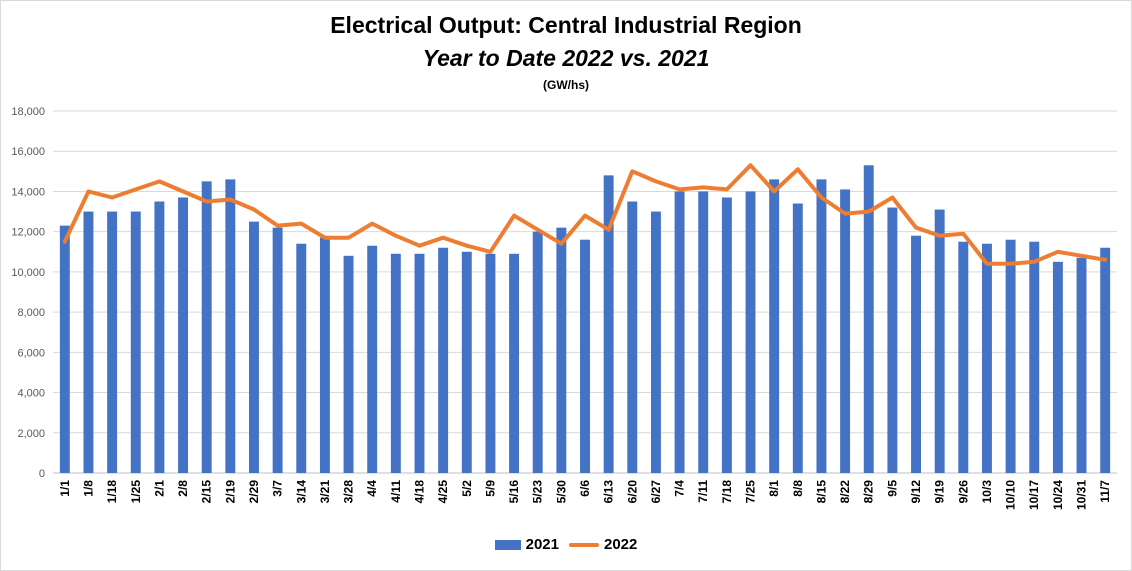 The width and height of the screenshot is (1132, 571). I want to click on y-tick-label: 6,000, so click(31, 353).